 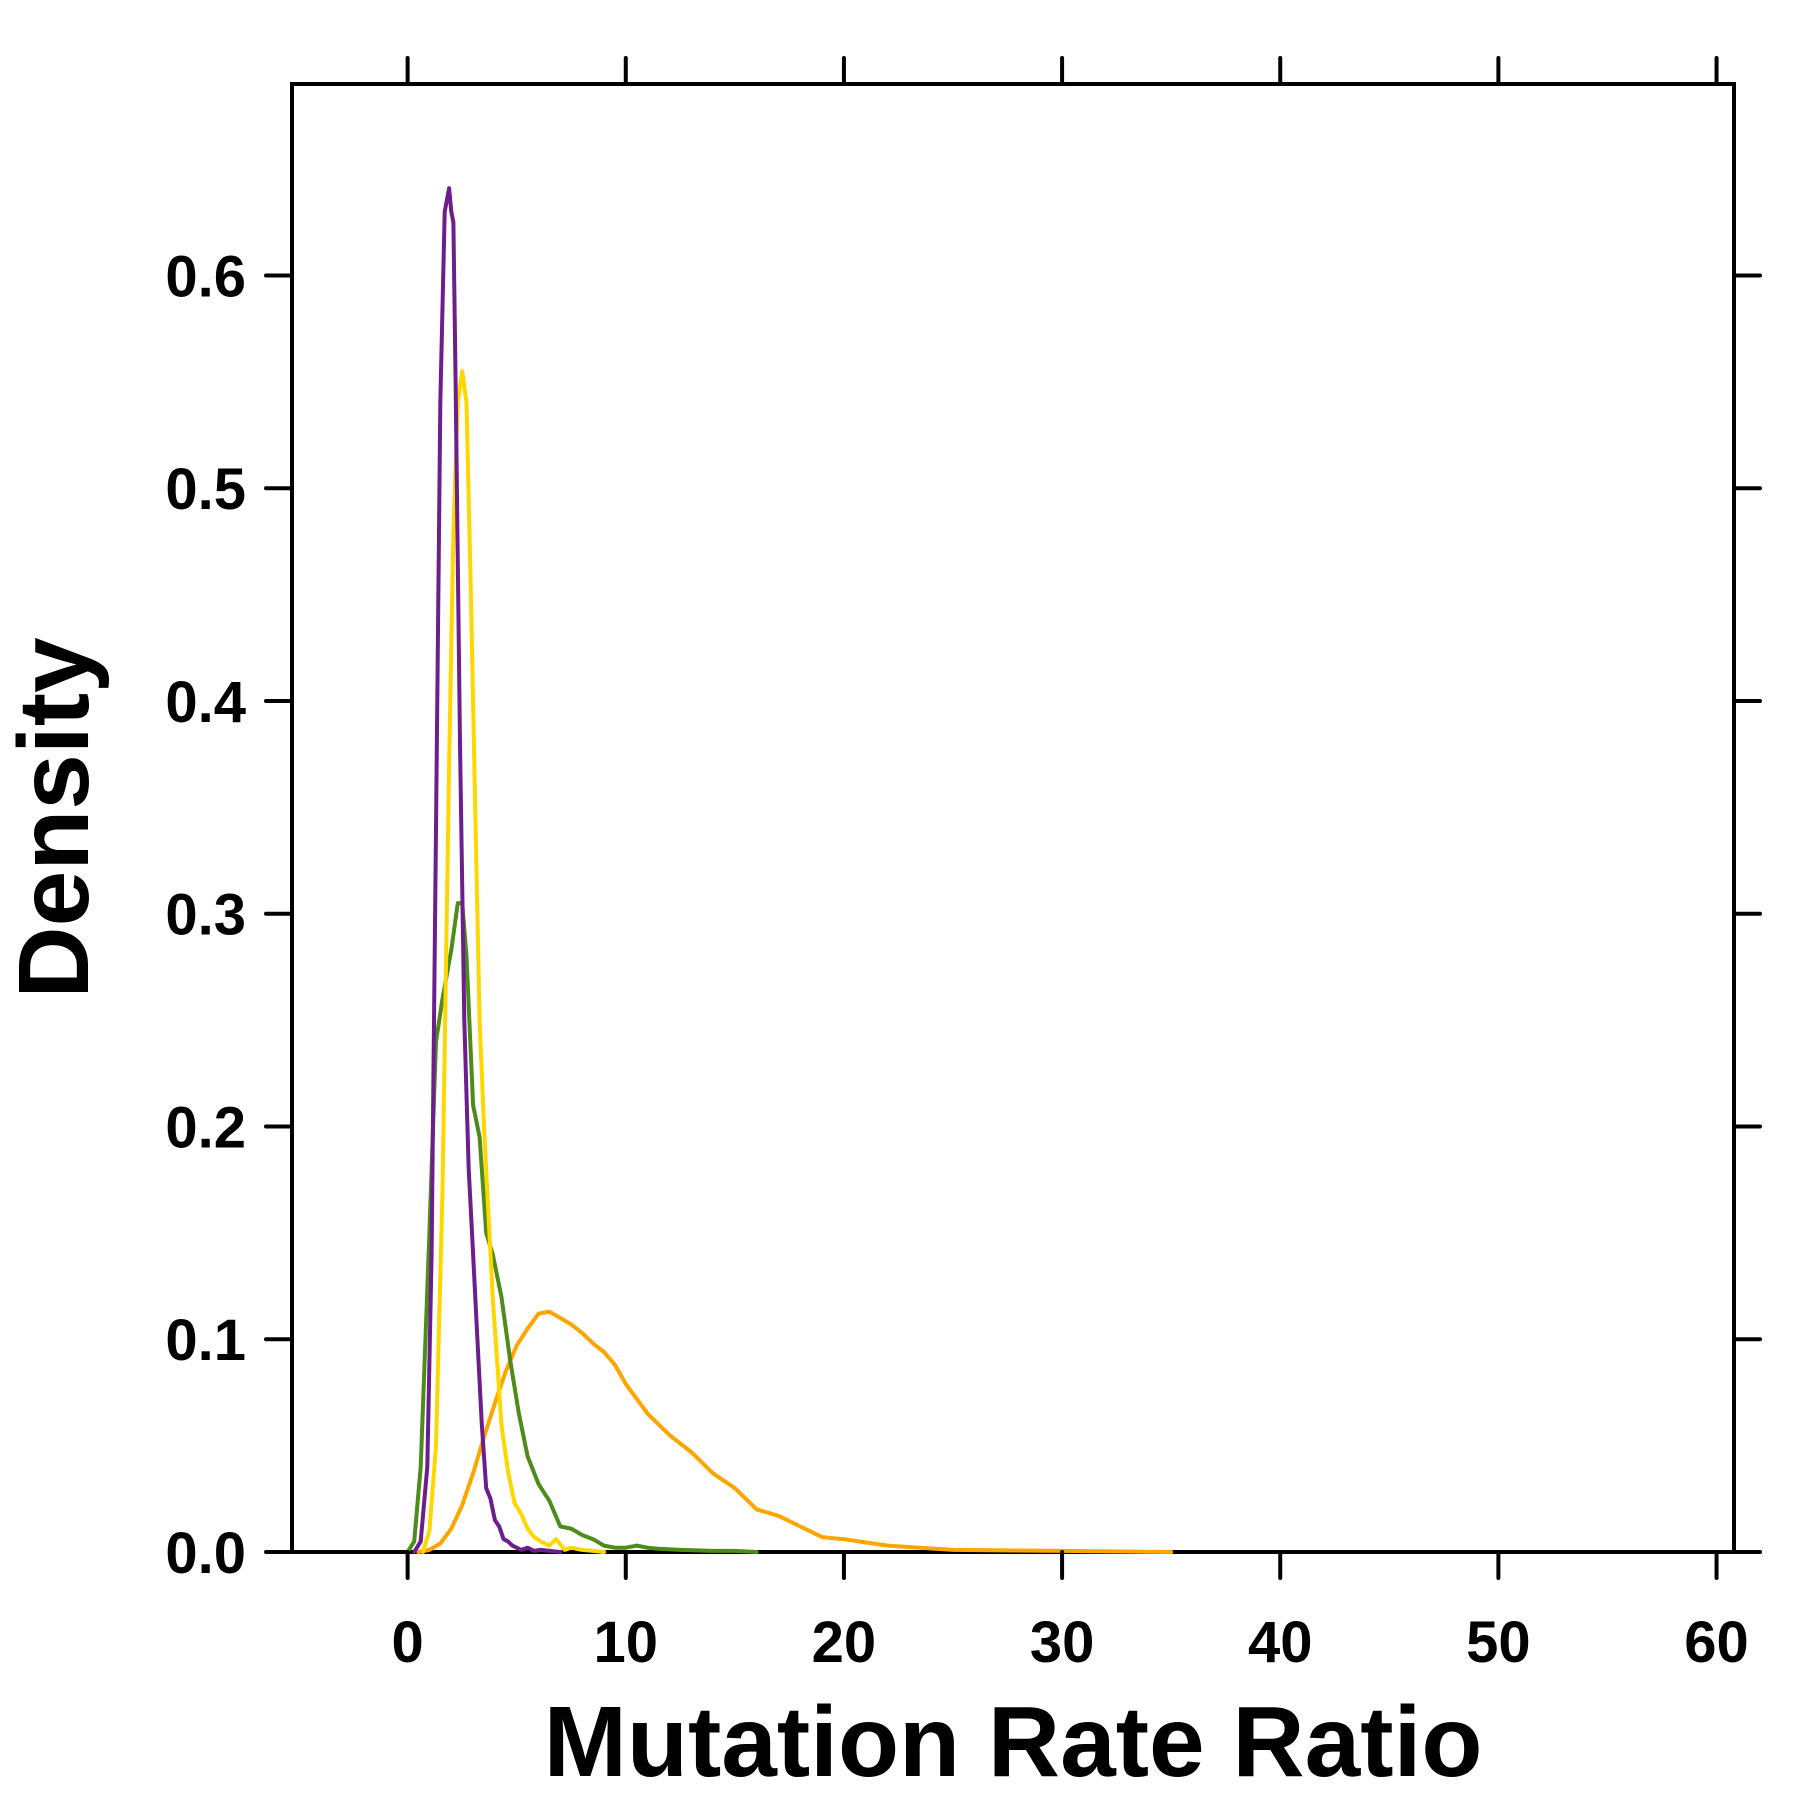 What do you see at coordinates (205, 702) in the screenshot?
I see `y-tick-label: 0.4` at bounding box center [205, 702].